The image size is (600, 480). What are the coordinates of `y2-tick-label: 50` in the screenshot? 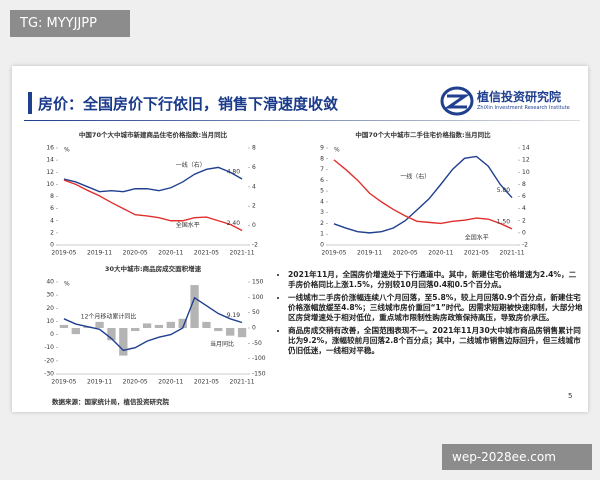 It's located at (256, 312).